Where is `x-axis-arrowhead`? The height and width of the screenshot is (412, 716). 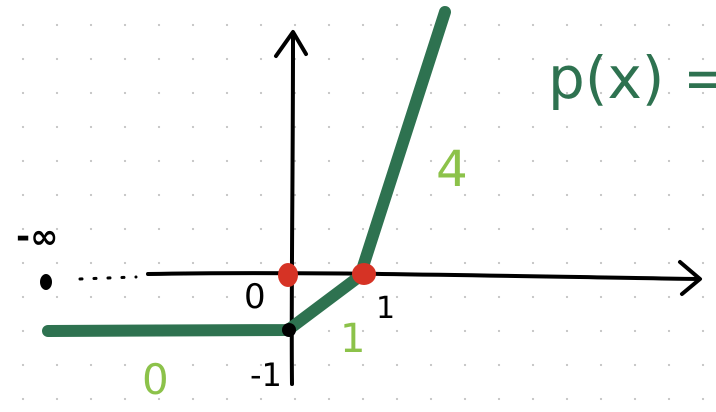
x-axis-arrowhead is located at coordinates (690, 278).